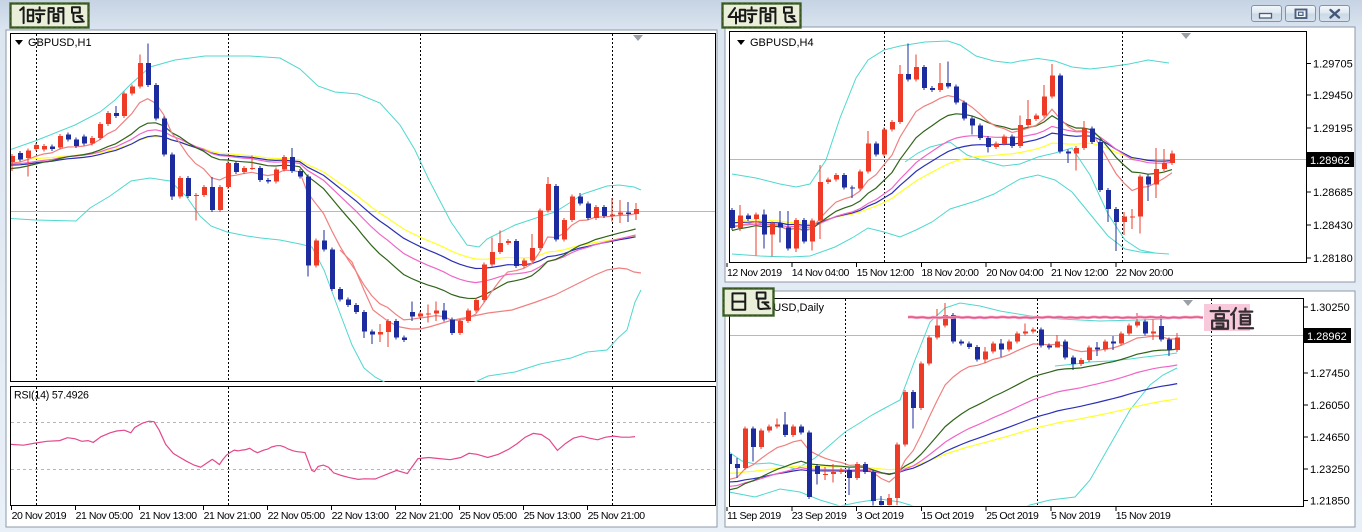 This screenshot has width=1362, height=532. I want to click on svg-text: 22 Nov 21:00, so click(425, 516).